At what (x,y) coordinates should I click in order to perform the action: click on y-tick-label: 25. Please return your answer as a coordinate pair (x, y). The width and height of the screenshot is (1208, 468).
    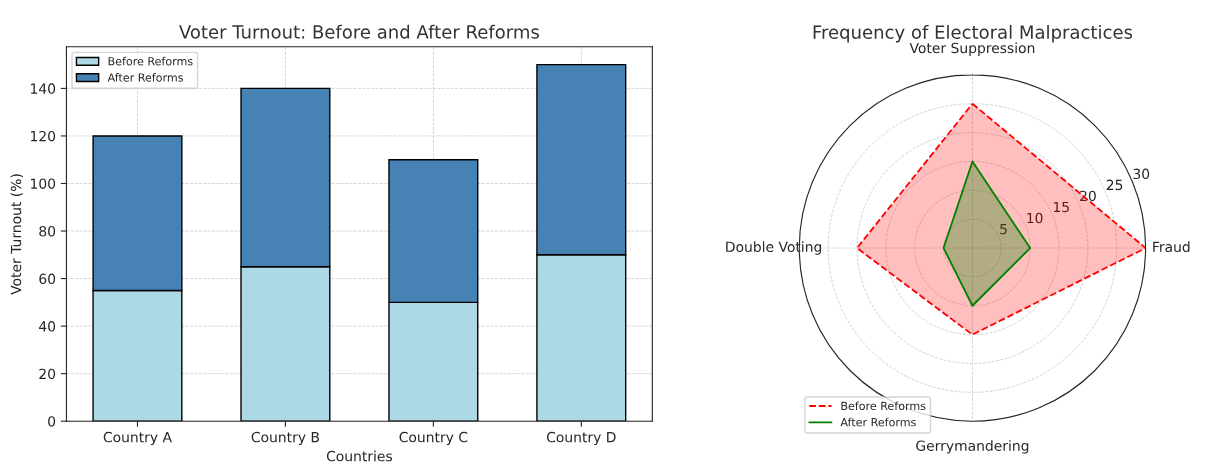
    Looking at the image, I should click on (1114, 185).